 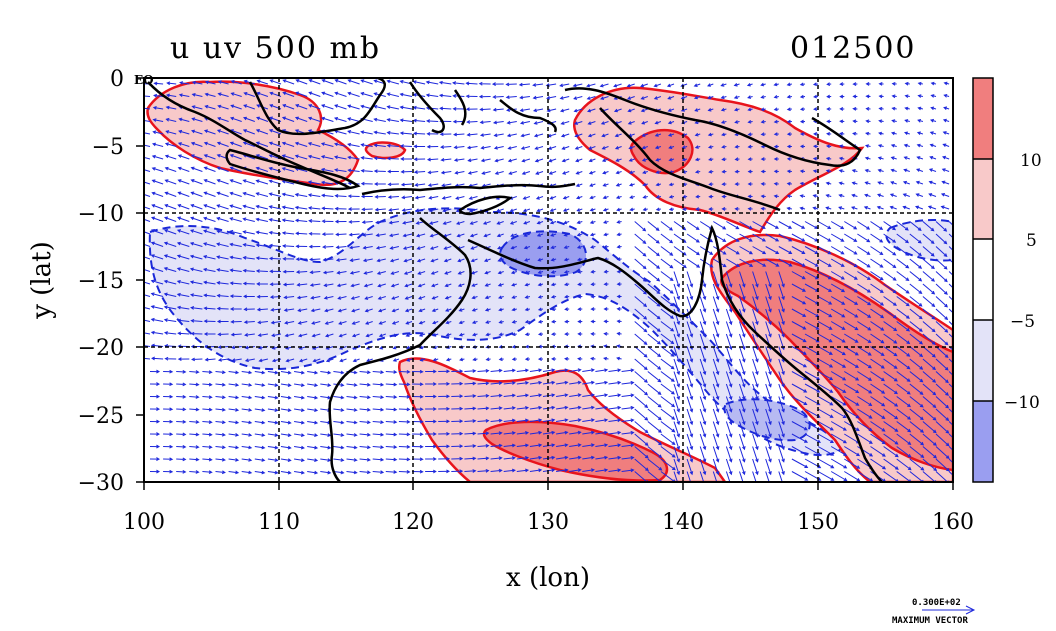 I want to click on coast-new-guinea, so click(x=713, y=149).